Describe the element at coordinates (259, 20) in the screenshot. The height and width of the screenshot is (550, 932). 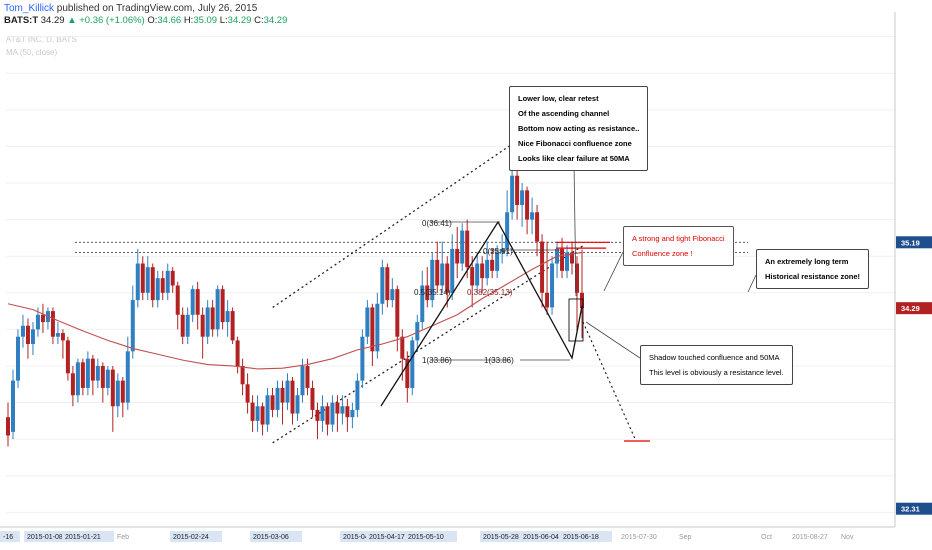
I see `close-label: C:` at that location.